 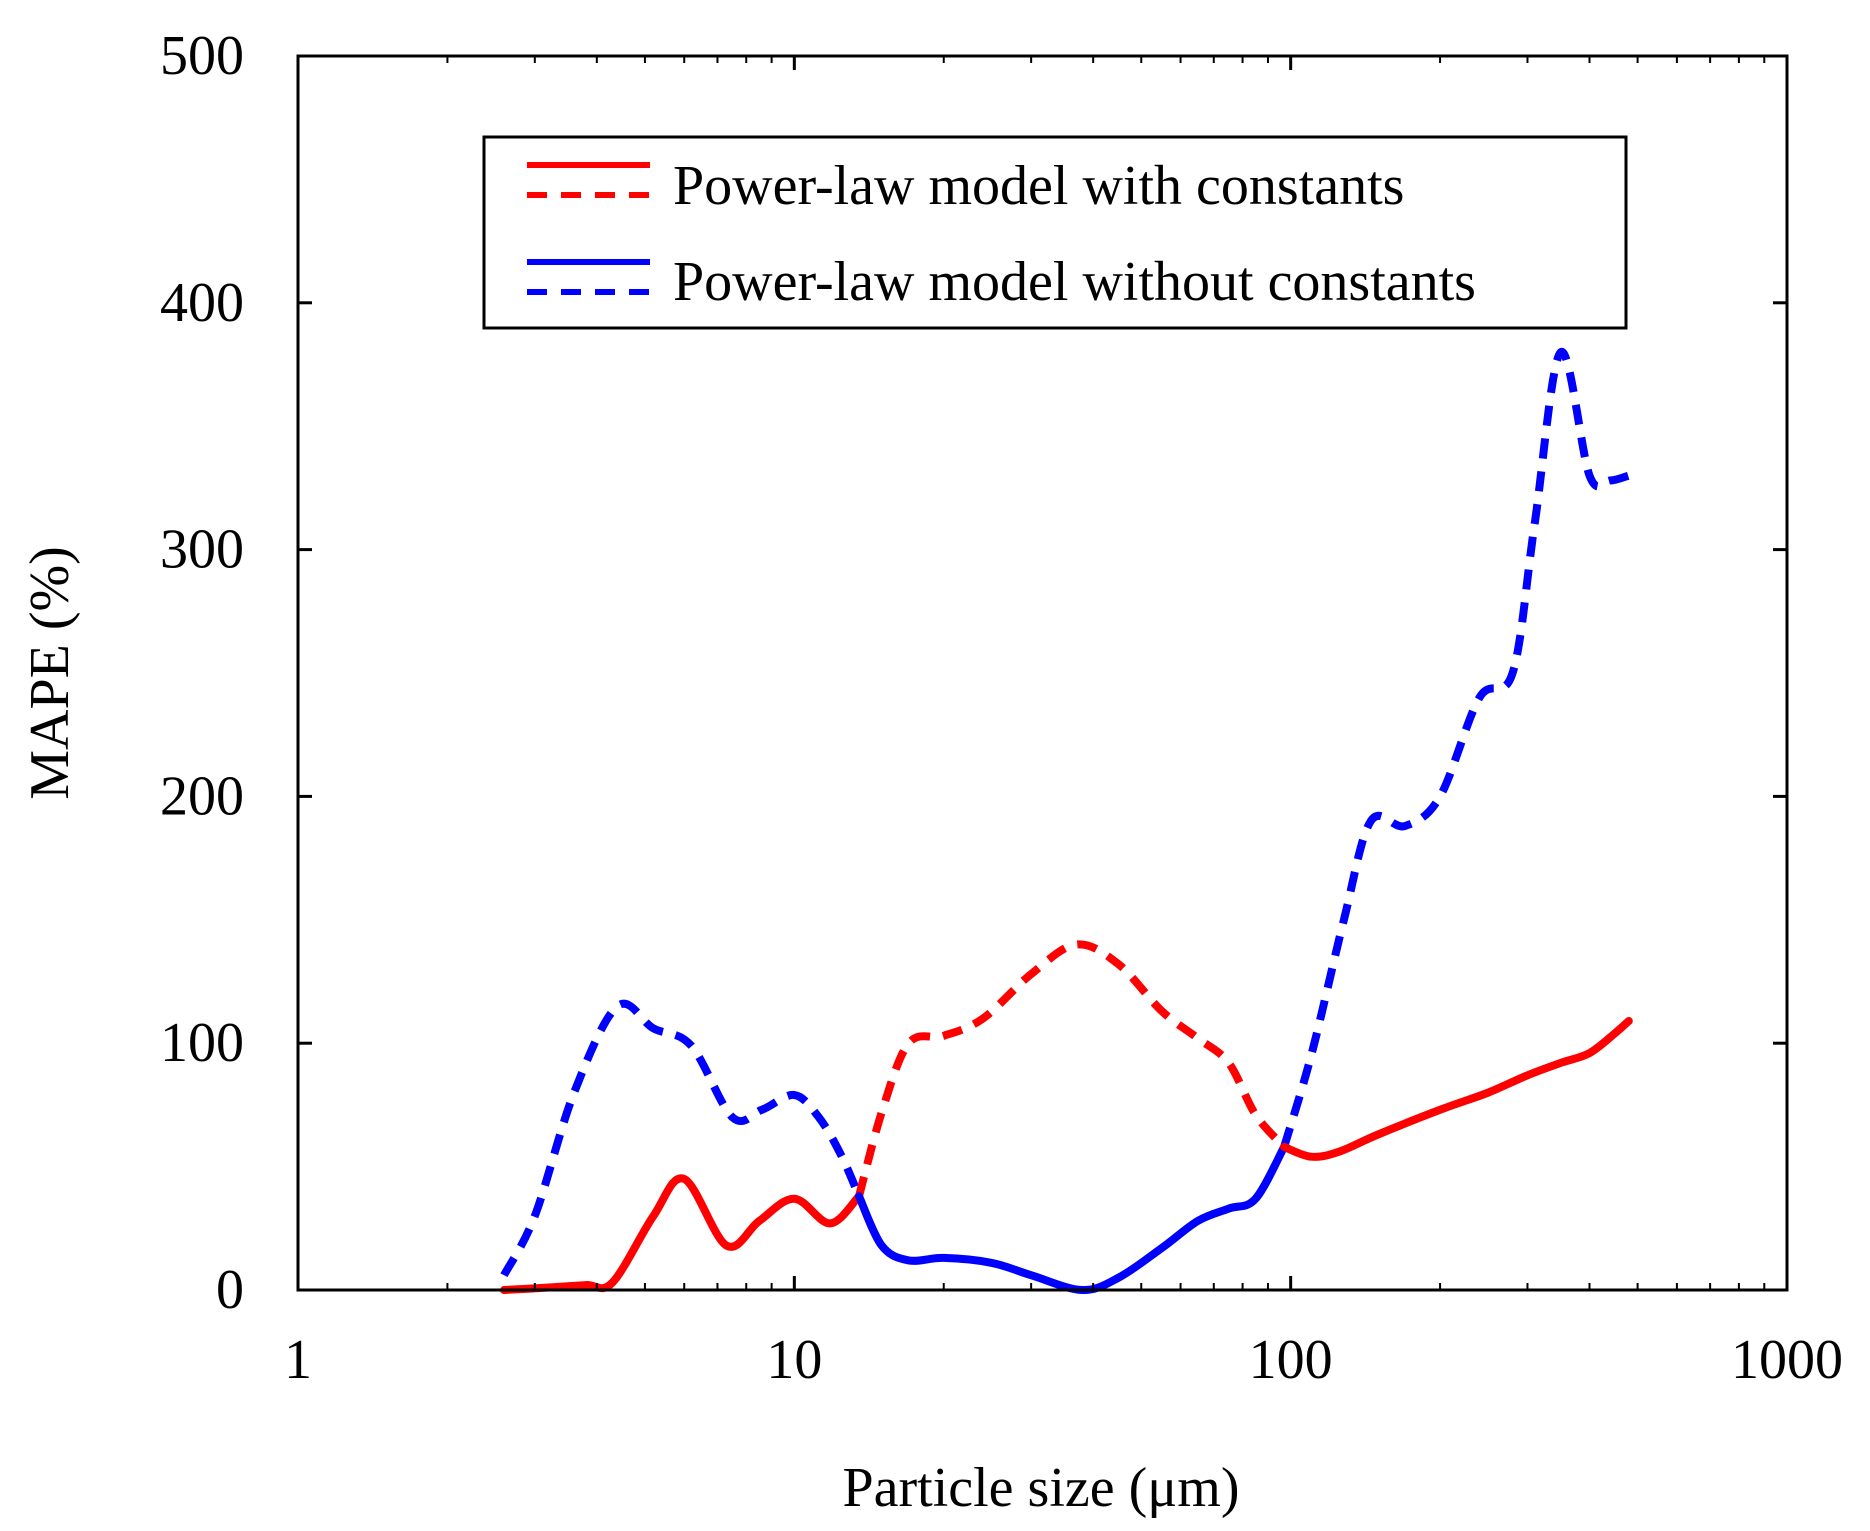 I want to click on y-tick-label: 300, so click(x=202, y=550).